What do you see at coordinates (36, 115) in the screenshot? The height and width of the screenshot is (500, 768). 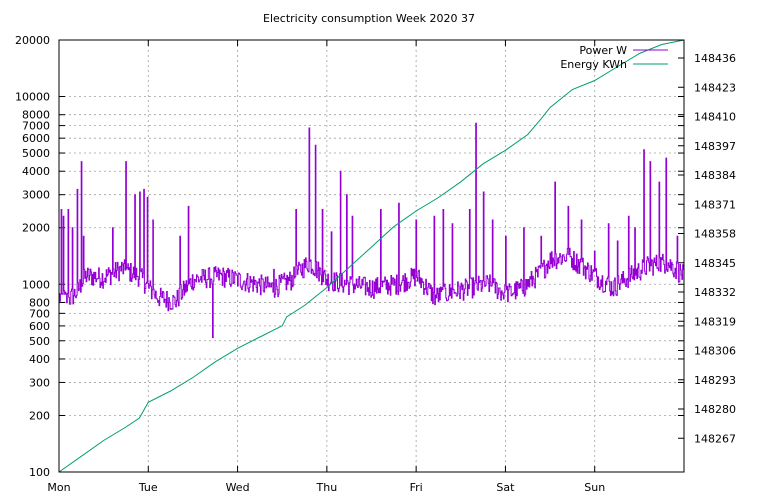 I see `y-left-tick-label: 8000` at bounding box center [36, 115].